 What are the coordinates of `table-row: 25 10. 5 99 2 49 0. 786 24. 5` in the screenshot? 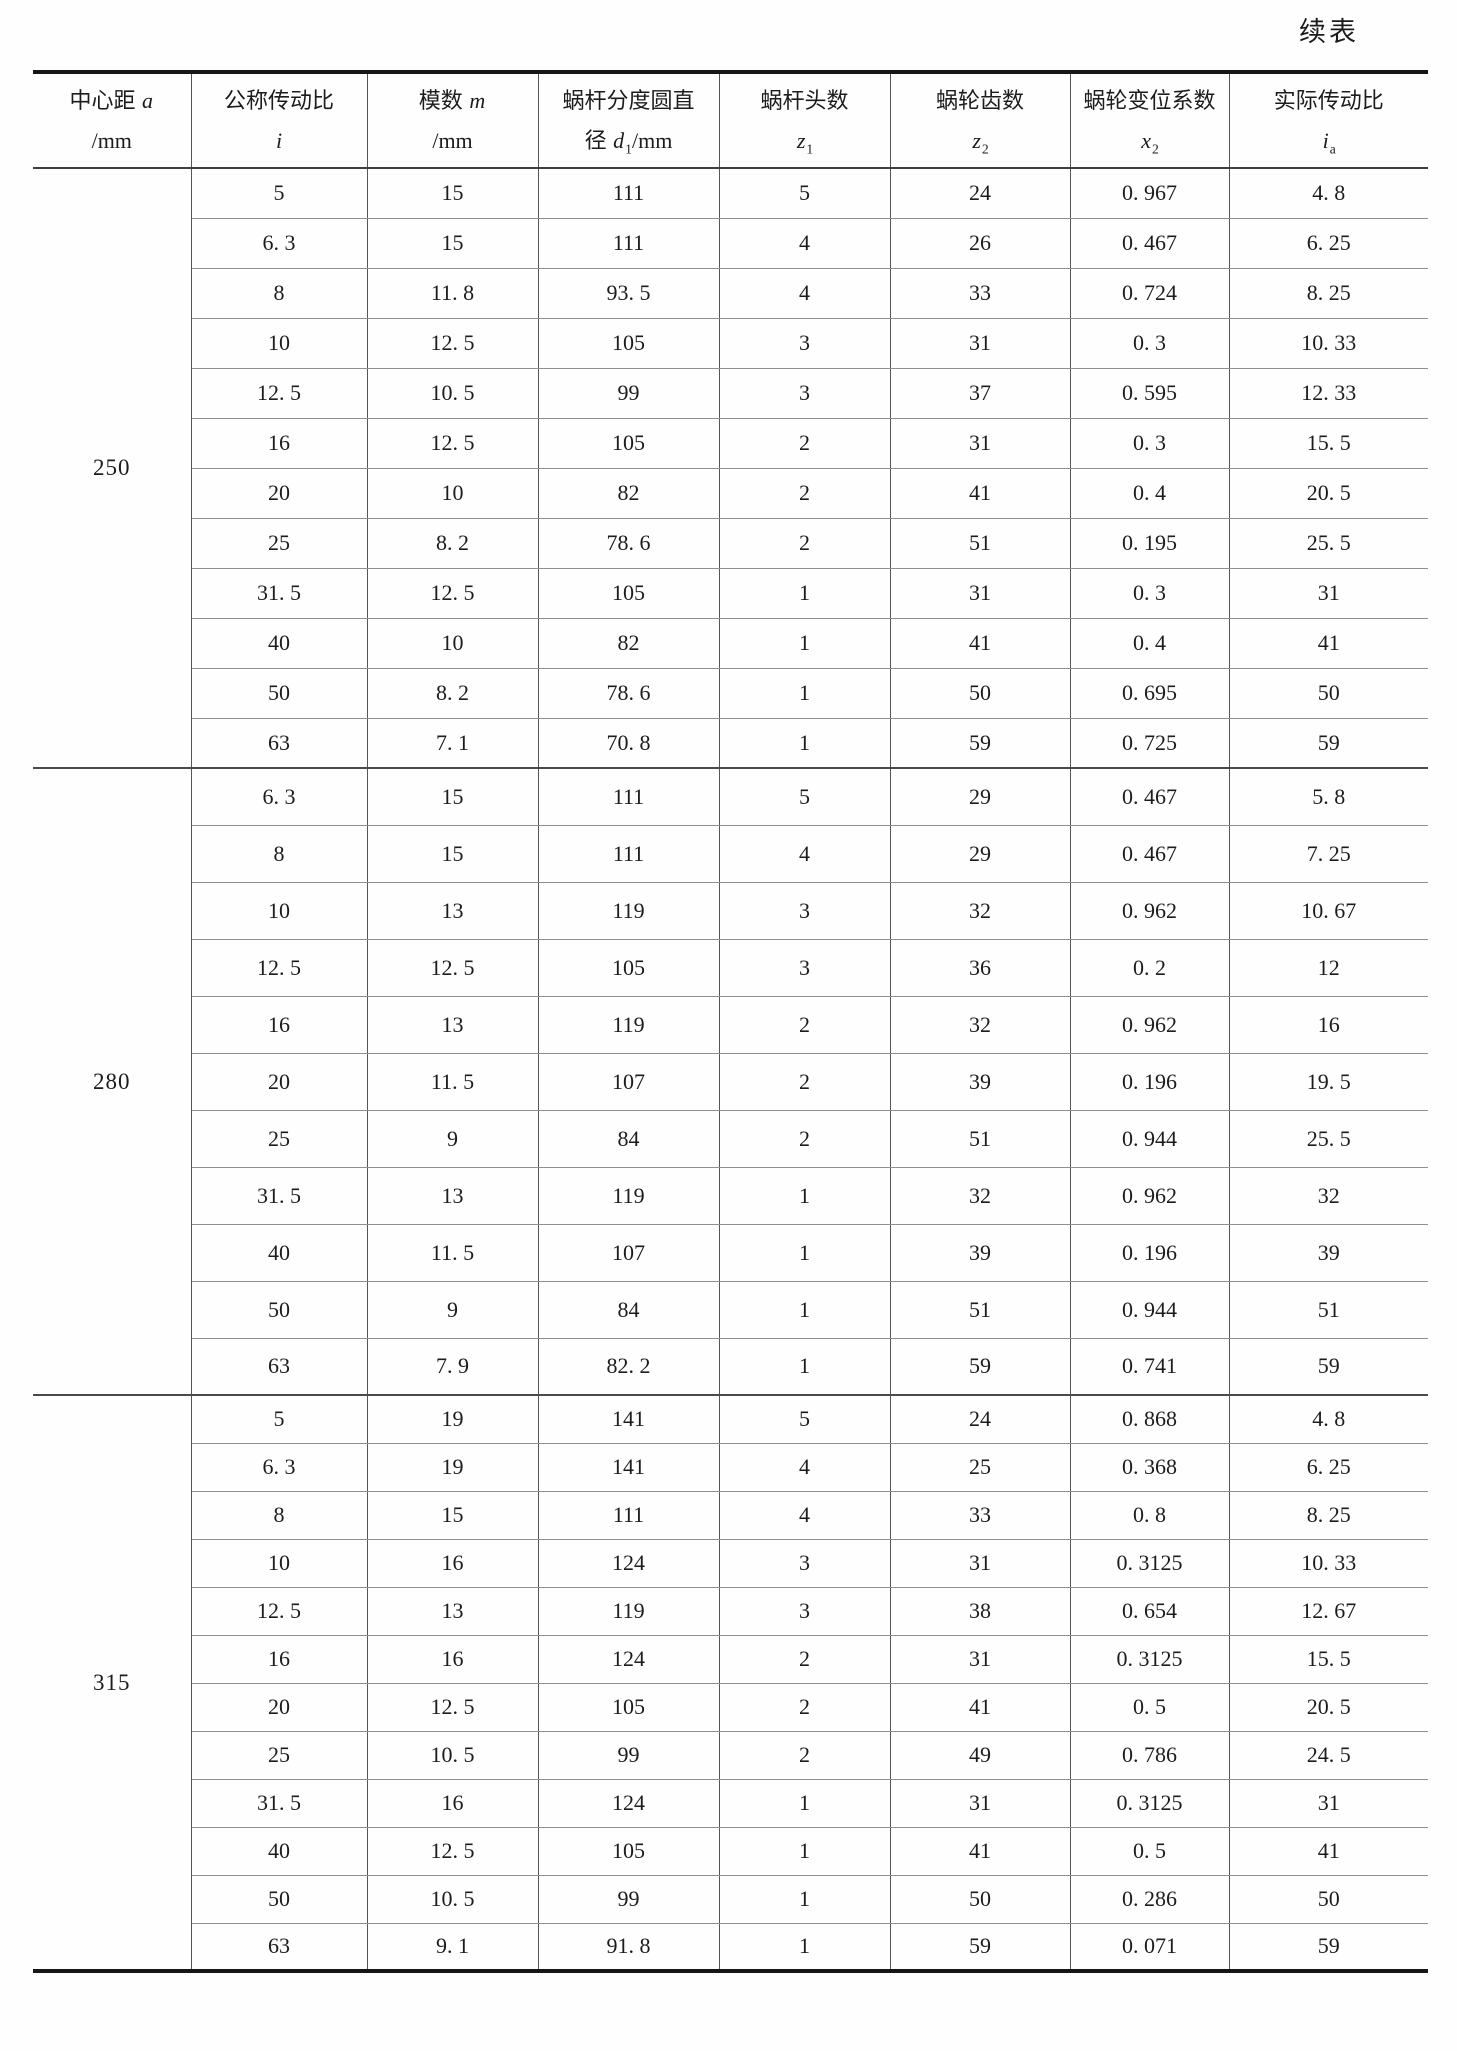 It's located at (730, 1755).